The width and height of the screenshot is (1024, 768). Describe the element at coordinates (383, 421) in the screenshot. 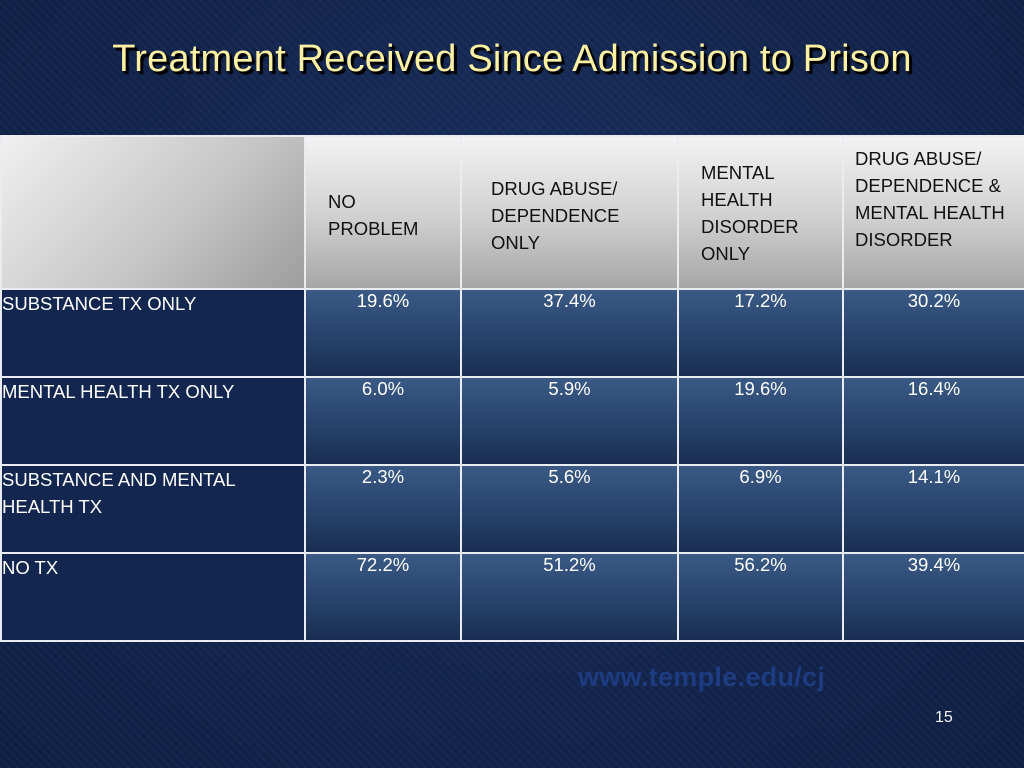

I see `table-cell: 6.0%` at that location.